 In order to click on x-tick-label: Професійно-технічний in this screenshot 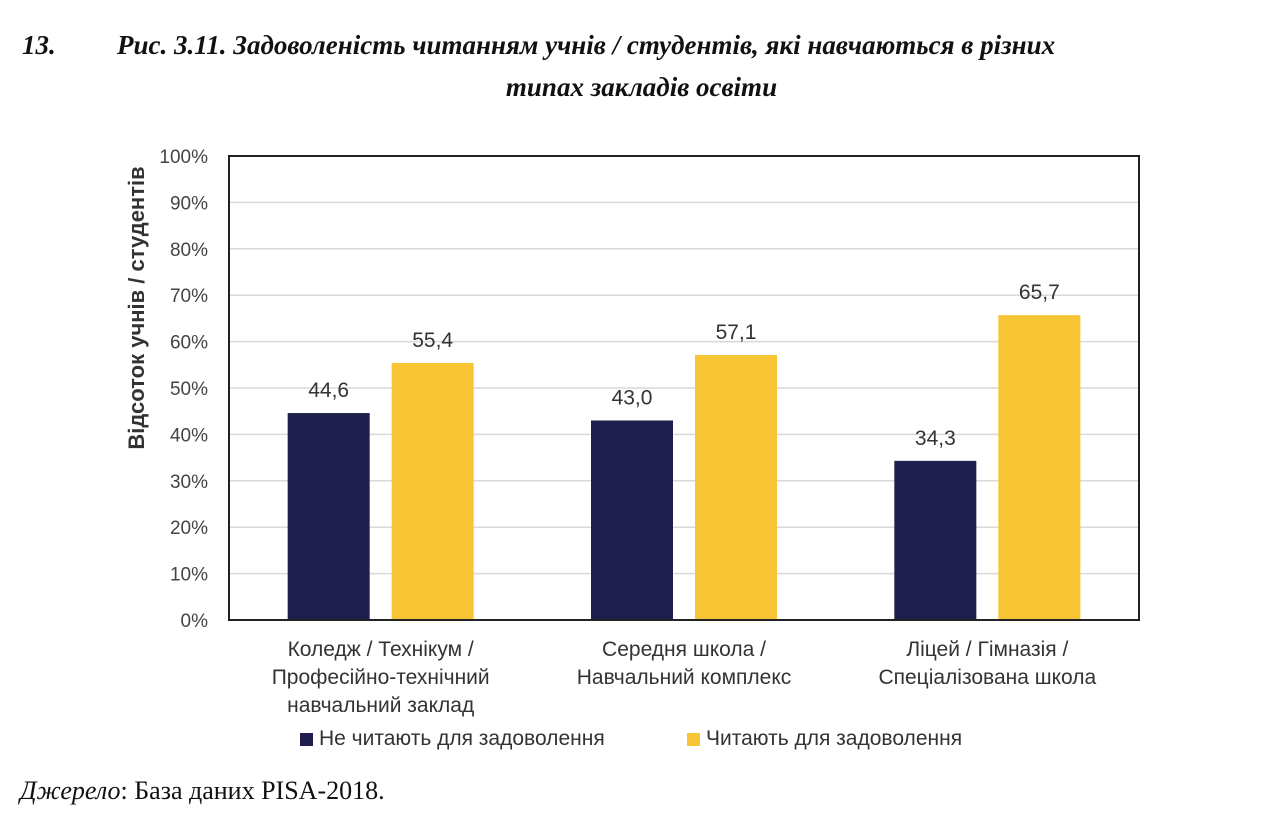, I will do `click(381, 677)`.